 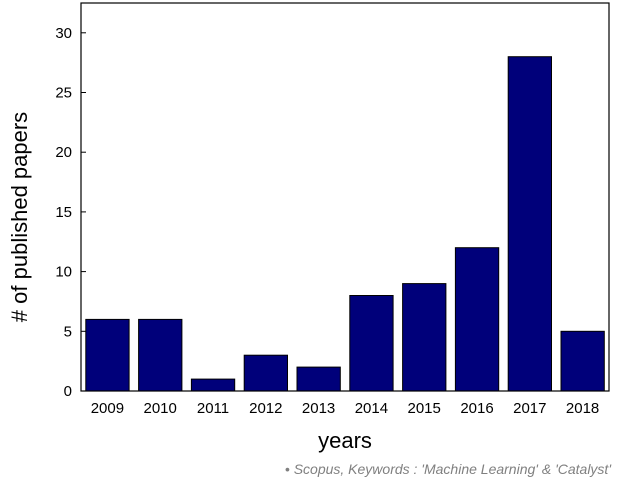 I want to click on x-axis-title: years, so click(x=345, y=440).